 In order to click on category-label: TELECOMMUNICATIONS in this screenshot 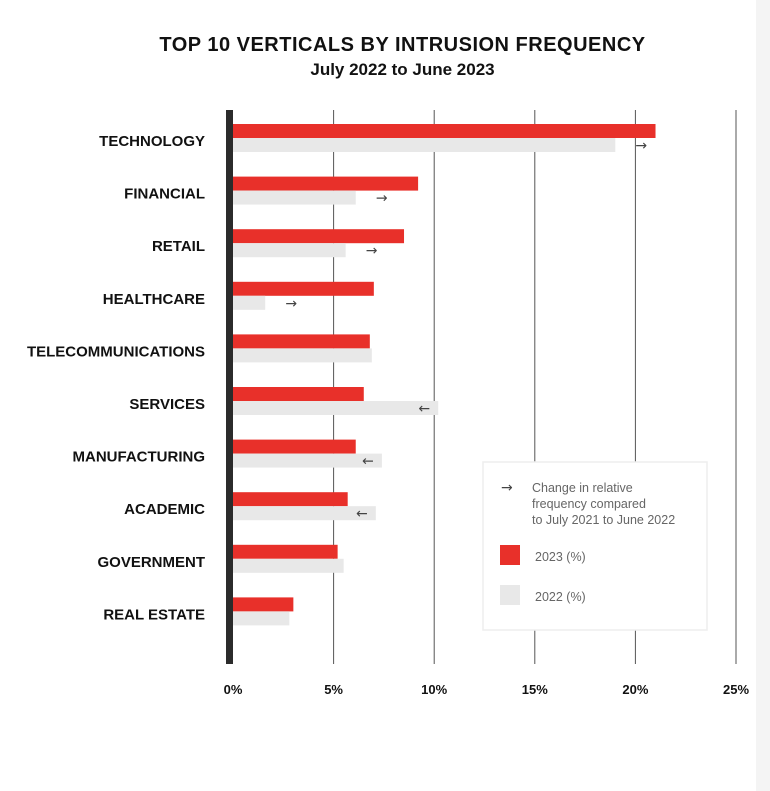, I will do `click(116, 351)`.